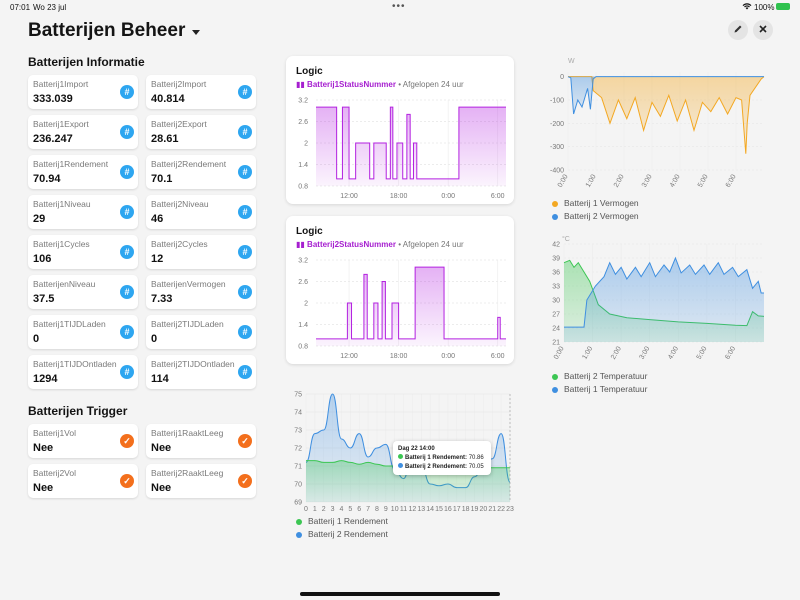 This screenshot has width=800, height=600. I want to click on tile-batterij1tijdontladen: Batterij1TIJDOntladen 1294 #, so click(83, 372).